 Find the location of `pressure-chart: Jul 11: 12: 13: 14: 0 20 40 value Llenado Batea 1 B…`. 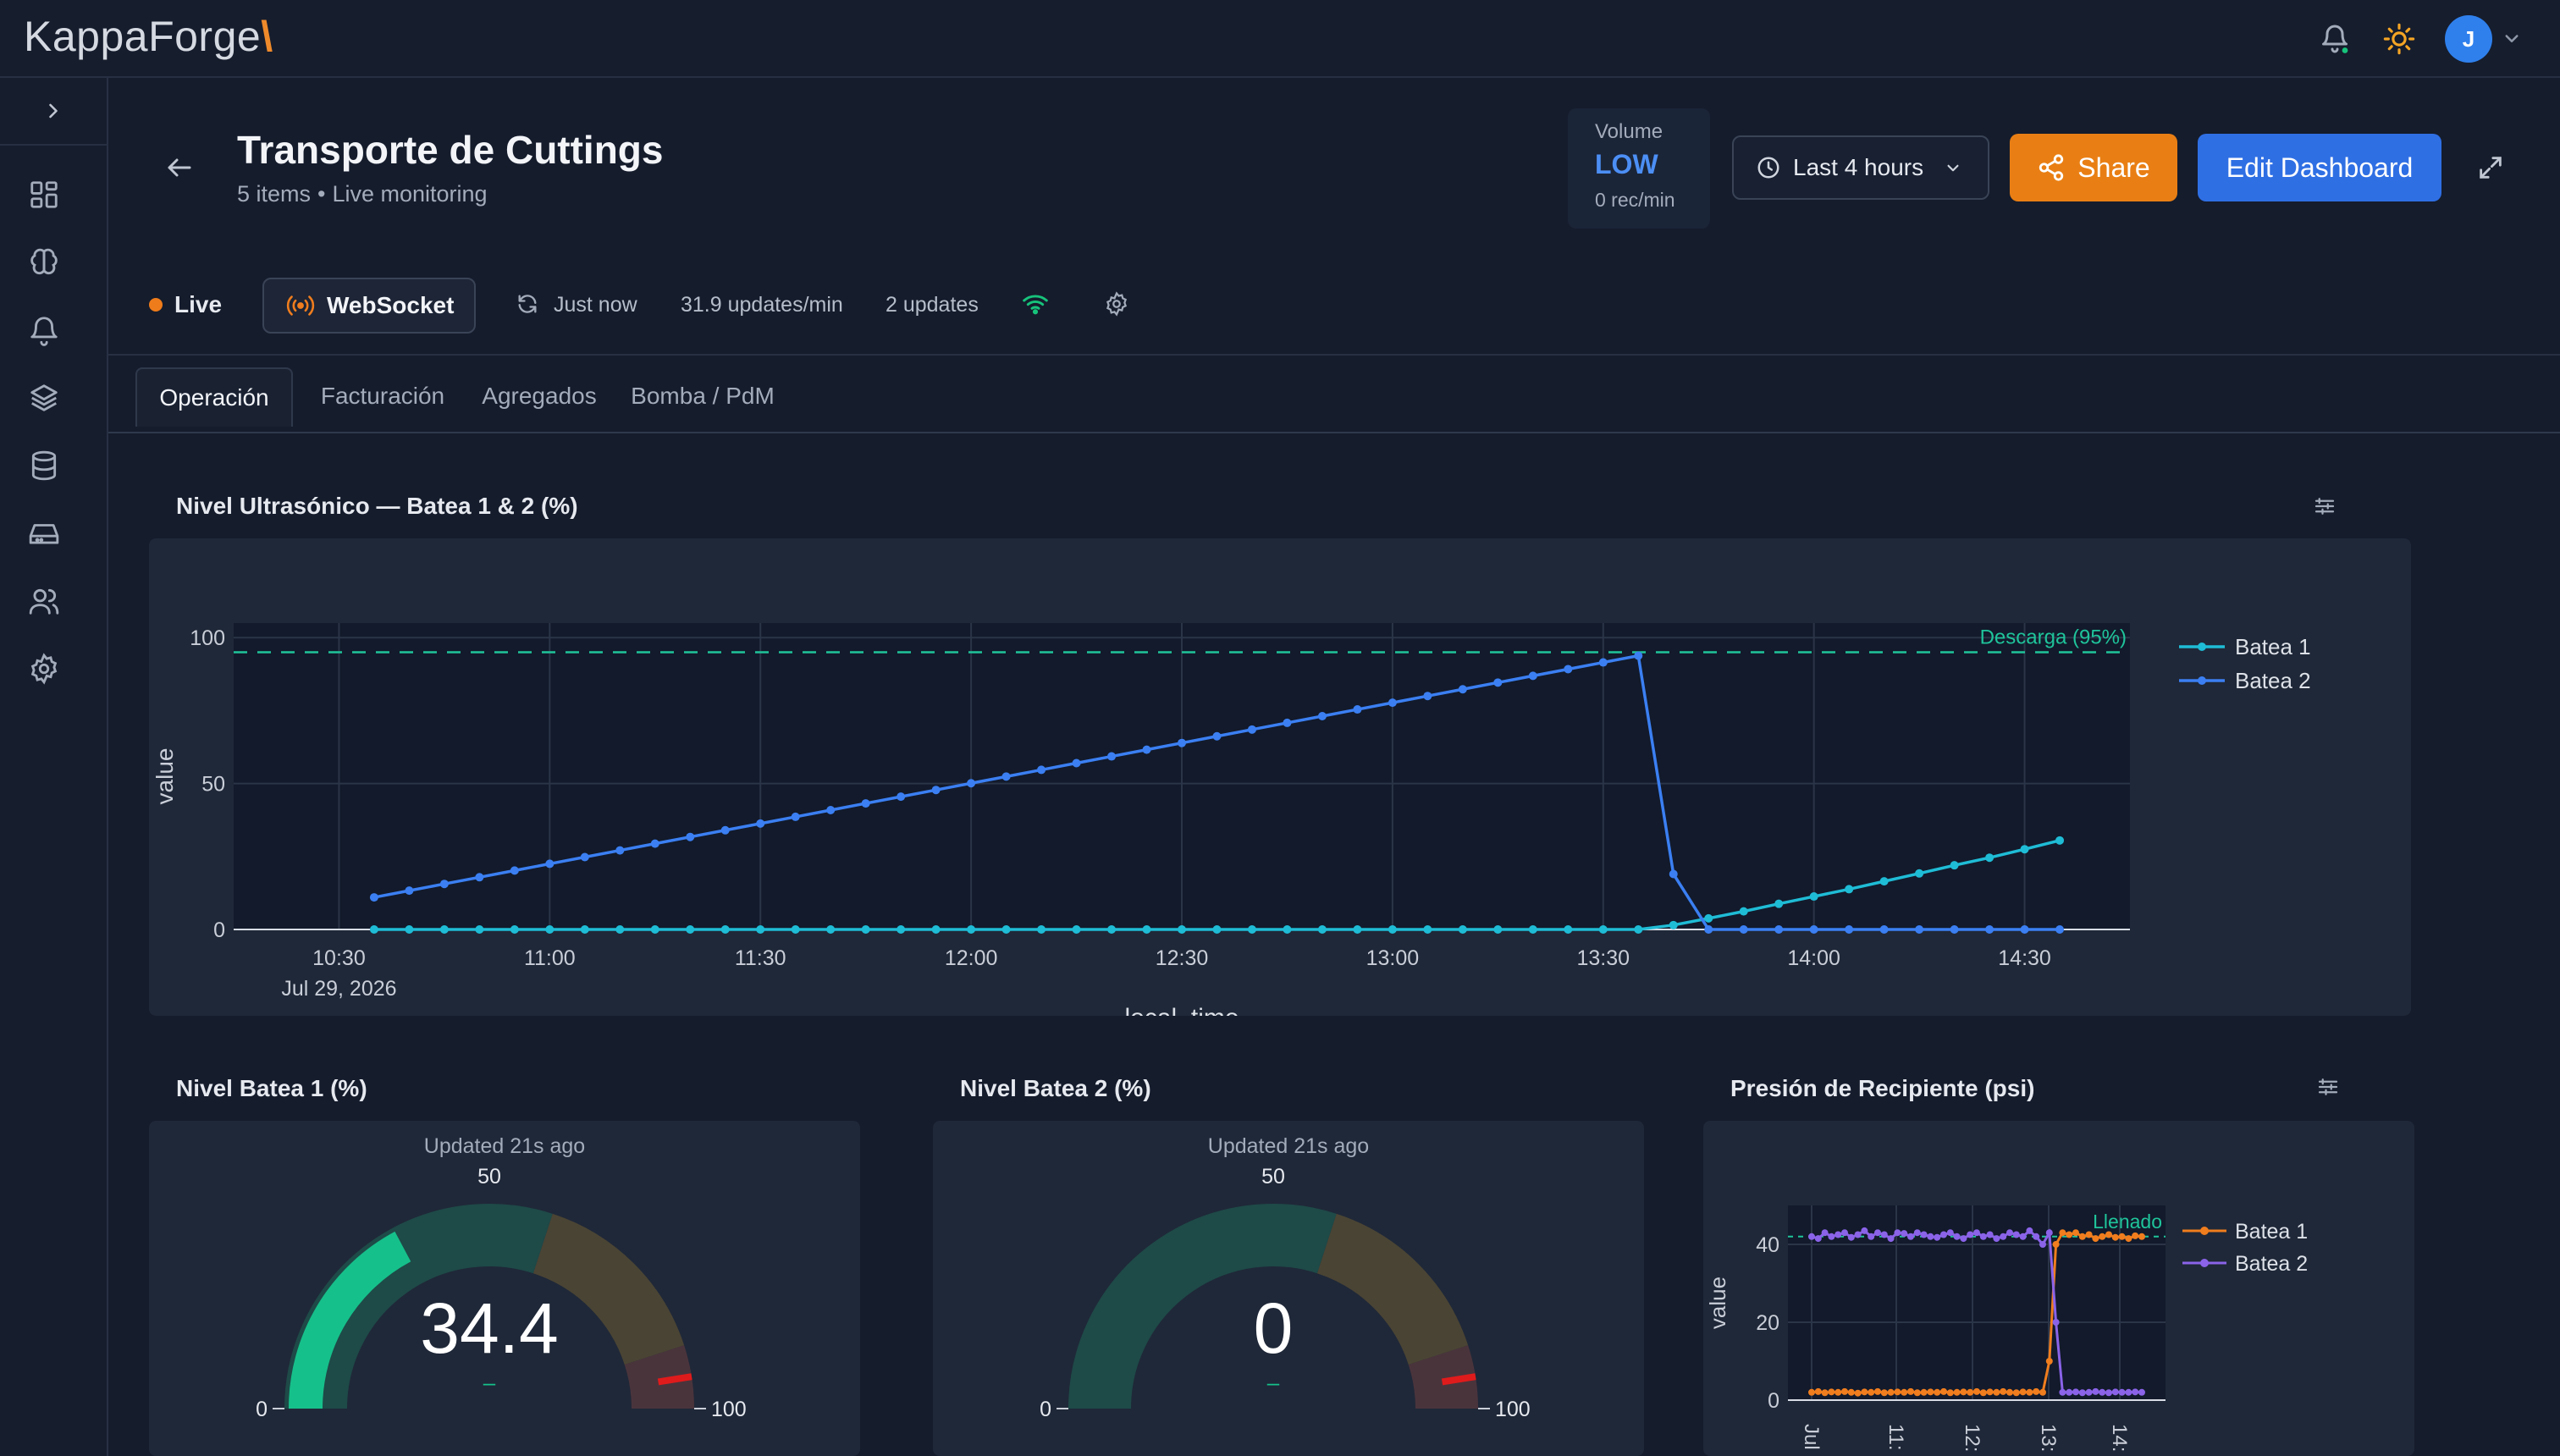

pressure-chart: Jul 11: 12: 13: 14: 0 20 40 value Llenado Batea 1 B… is located at coordinates (2058, 1288).